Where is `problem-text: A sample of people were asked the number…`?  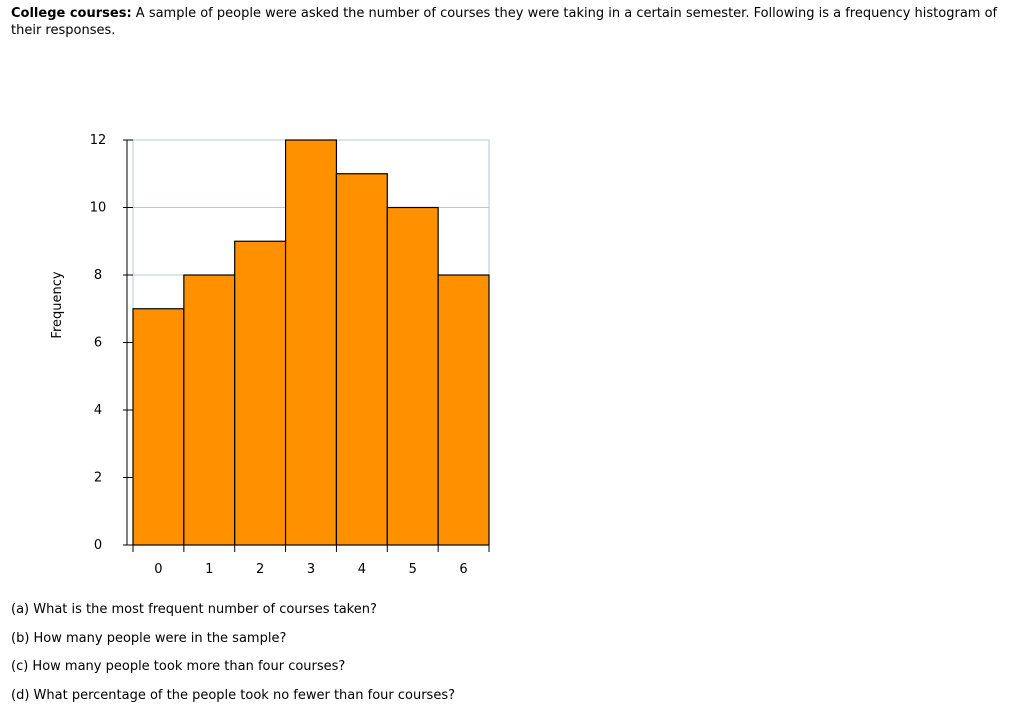 problem-text: A sample of people were asked the number… is located at coordinates (504, 22).